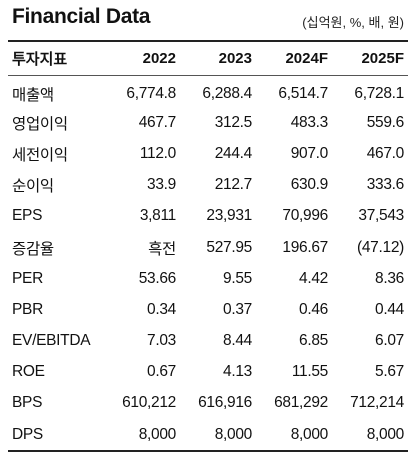 The height and width of the screenshot is (475, 418). I want to click on cell-value: 610,212, so click(149, 403).